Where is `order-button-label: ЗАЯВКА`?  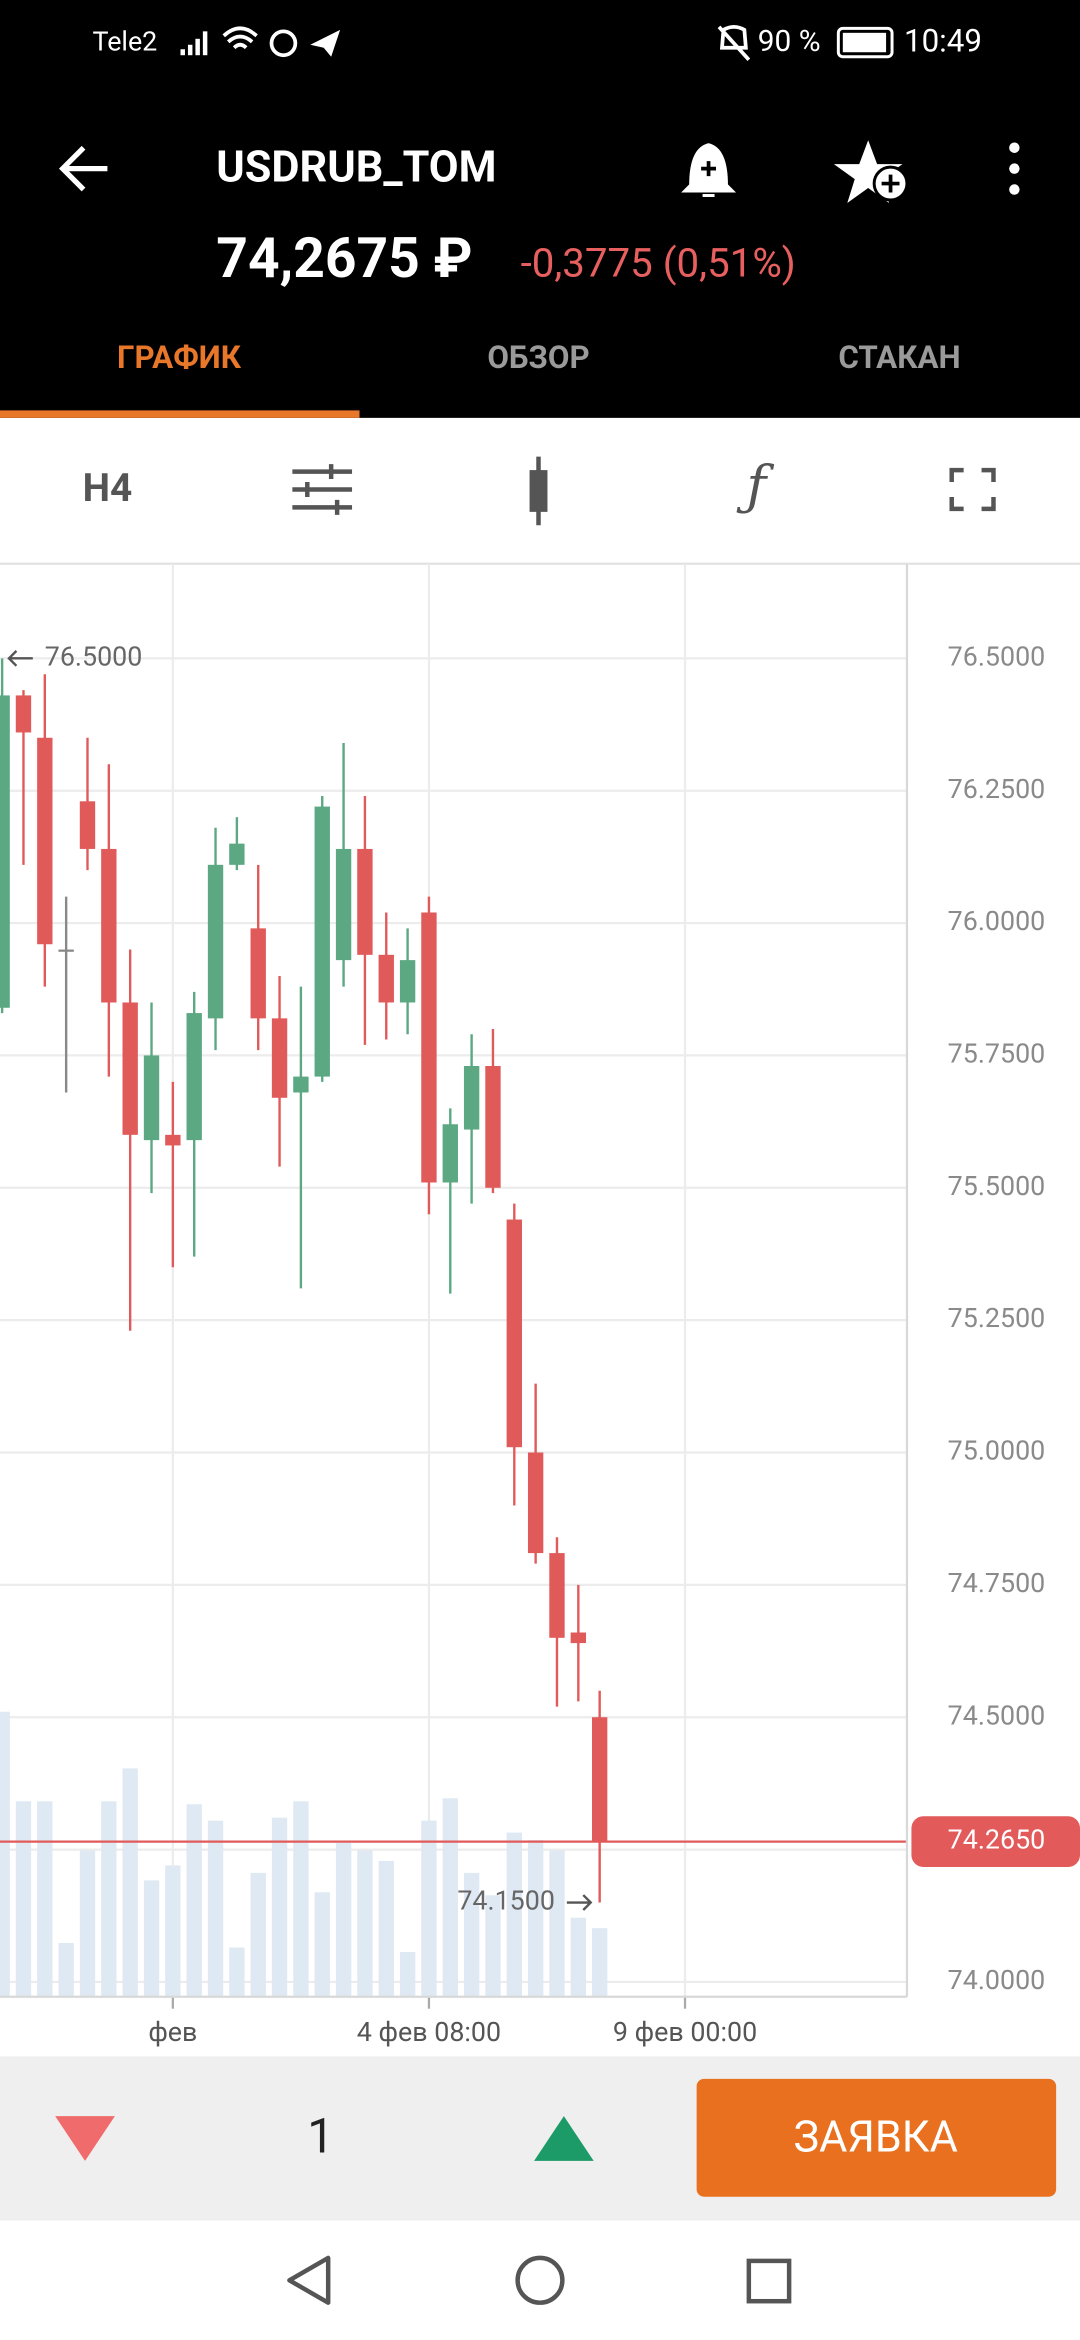
order-button-label: ЗАЯВКА is located at coordinates (875, 2136).